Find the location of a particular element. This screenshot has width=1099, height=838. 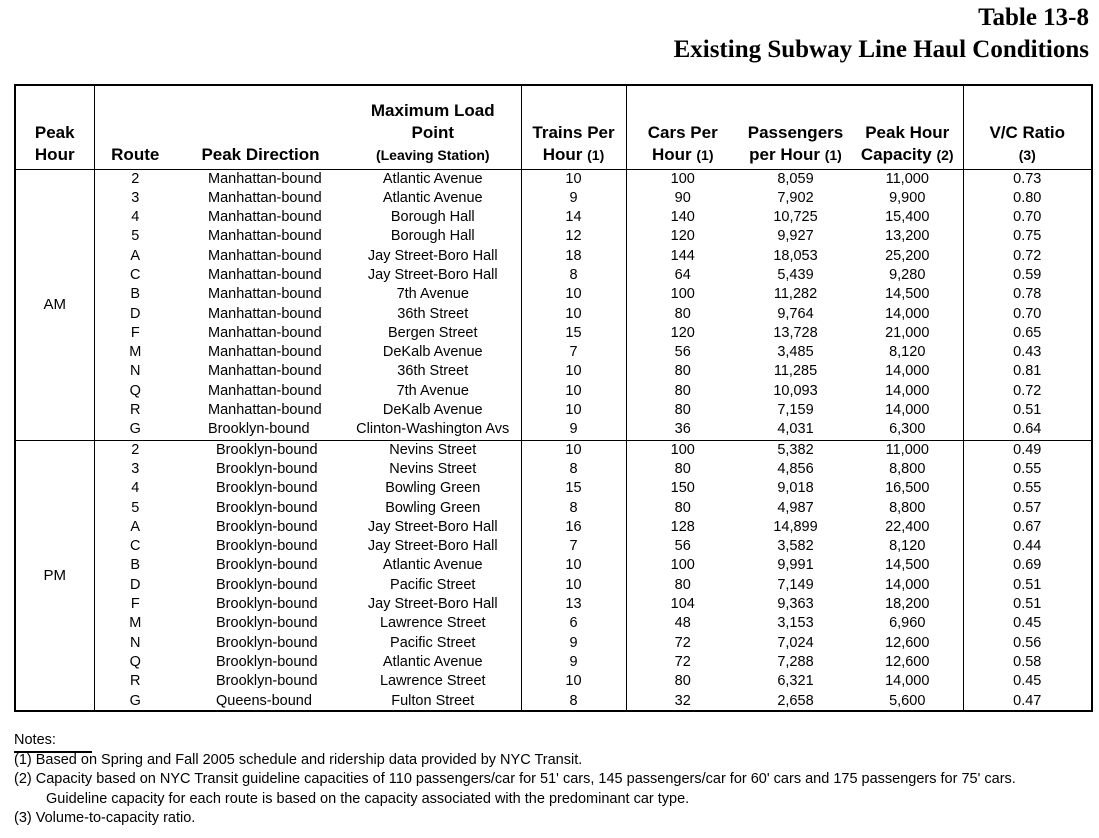

passengers-per-hour-cell: 3,153 is located at coordinates (795, 623).